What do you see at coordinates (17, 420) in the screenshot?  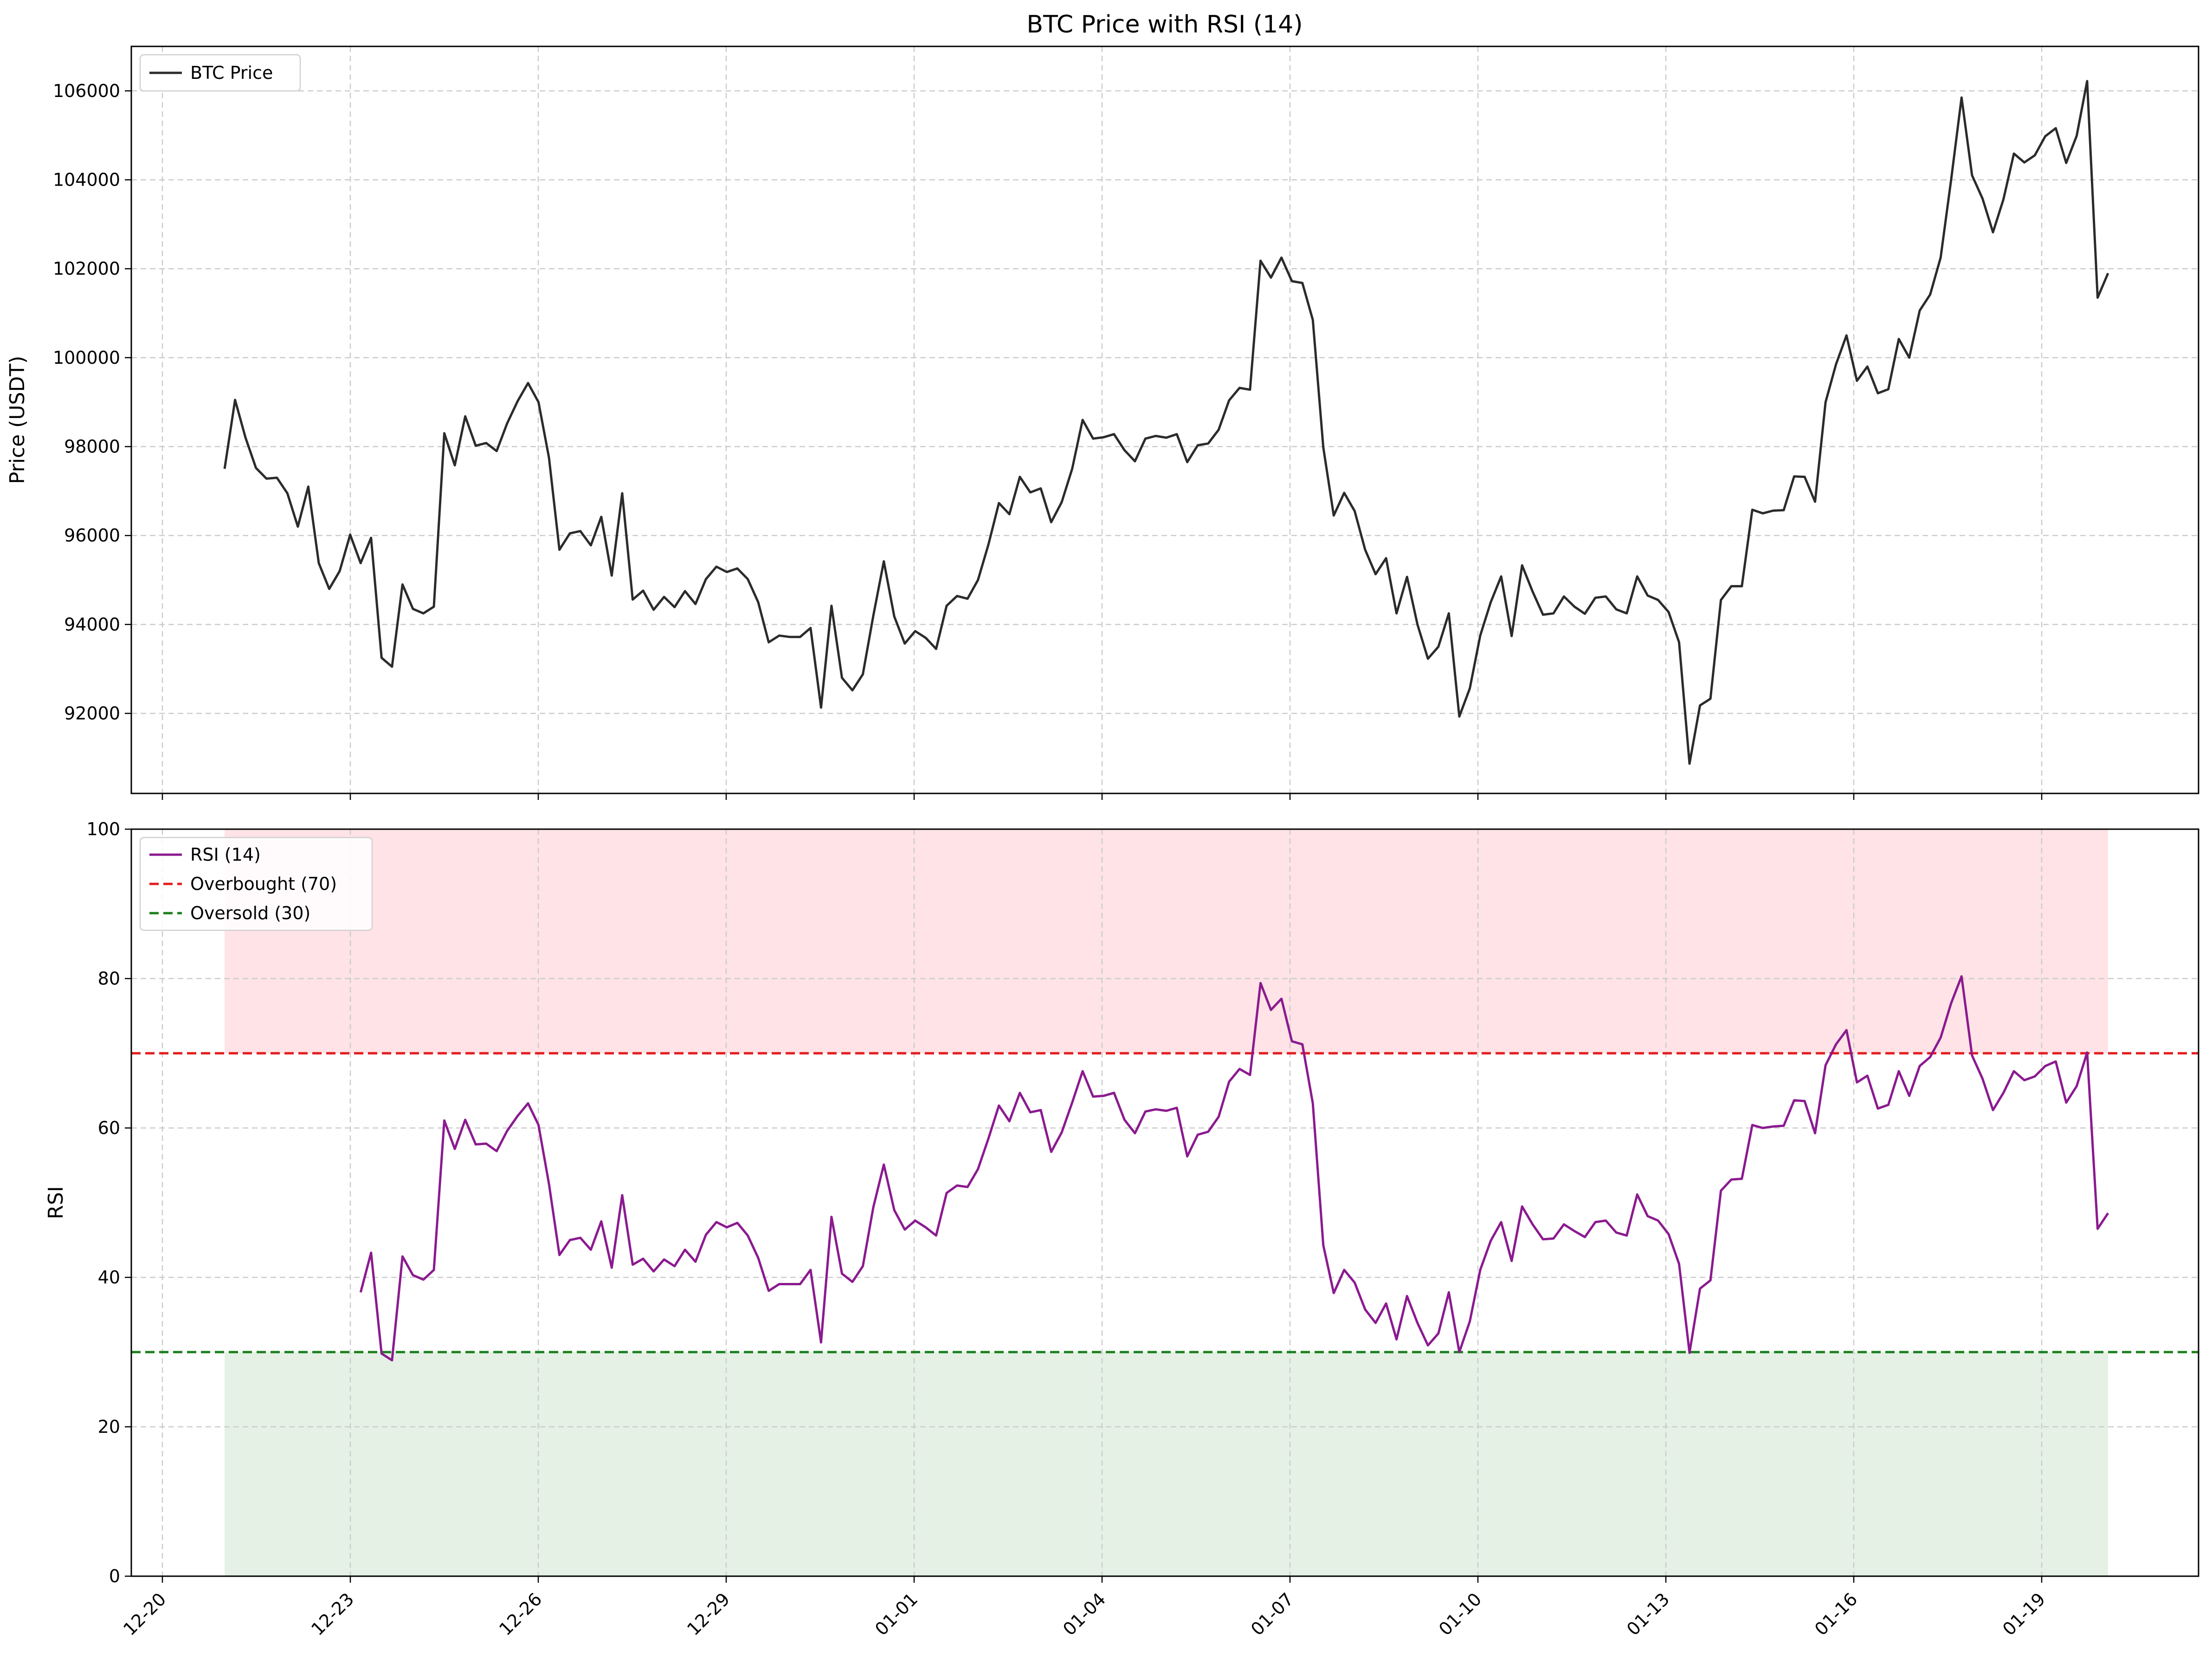 I see `y-axis-label: Price (USDT)` at bounding box center [17, 420].